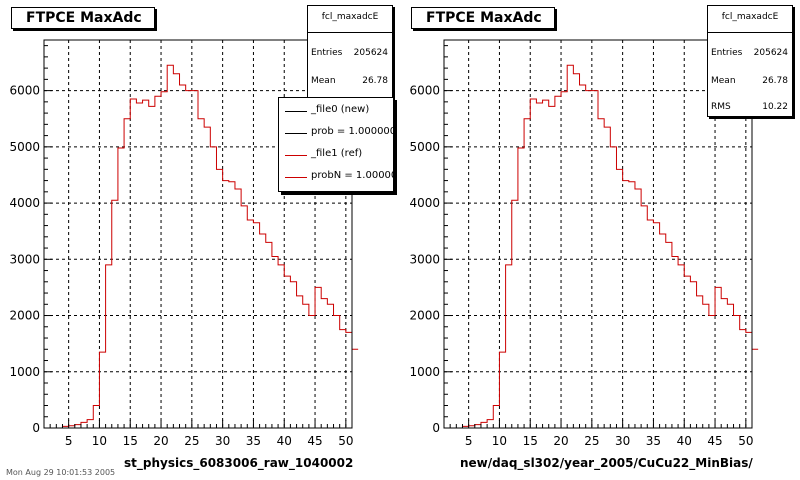  I want to click on right-x-tick-label: 50, so click(745, 441).